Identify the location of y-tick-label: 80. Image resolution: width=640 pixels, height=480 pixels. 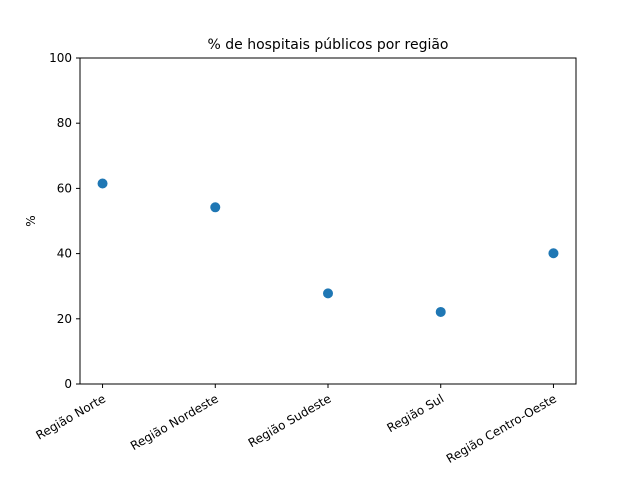
(64, 123).